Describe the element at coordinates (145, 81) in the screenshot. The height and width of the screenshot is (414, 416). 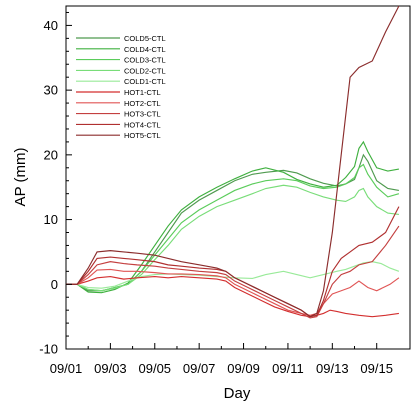
I see `legend-label: COLD1-CTL` at that location.